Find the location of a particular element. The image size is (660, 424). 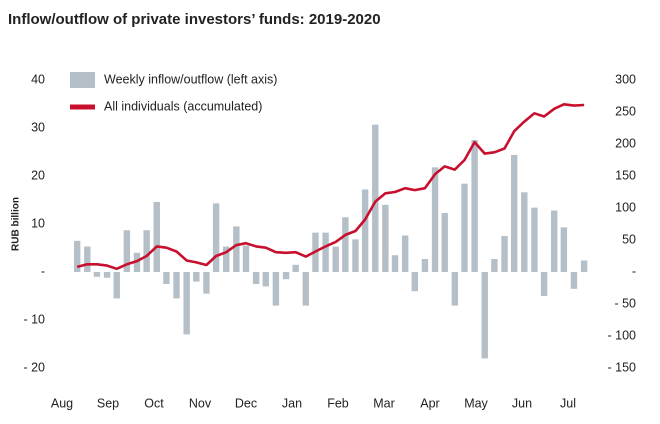

x-tick-label: Dec is located at coordinates (246, 403).